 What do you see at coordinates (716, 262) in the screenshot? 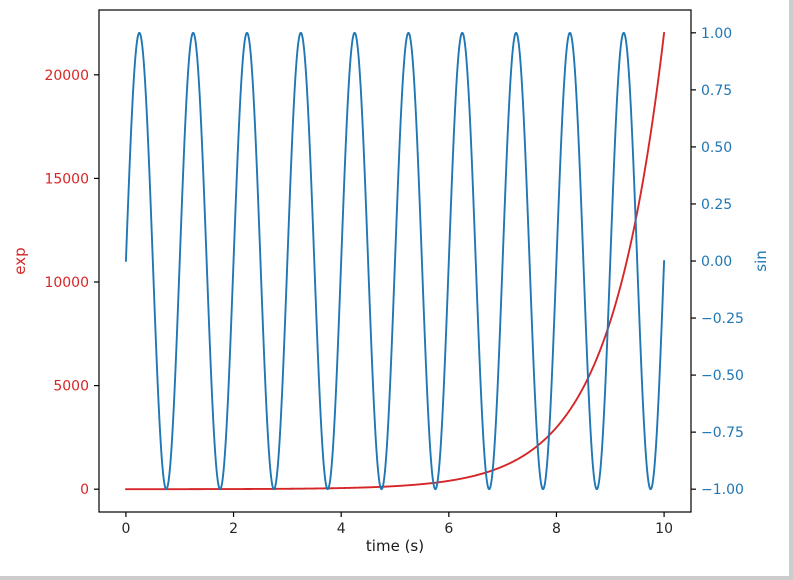
I see `right-tick-label: 0.00` at bounding box center [716, 262].